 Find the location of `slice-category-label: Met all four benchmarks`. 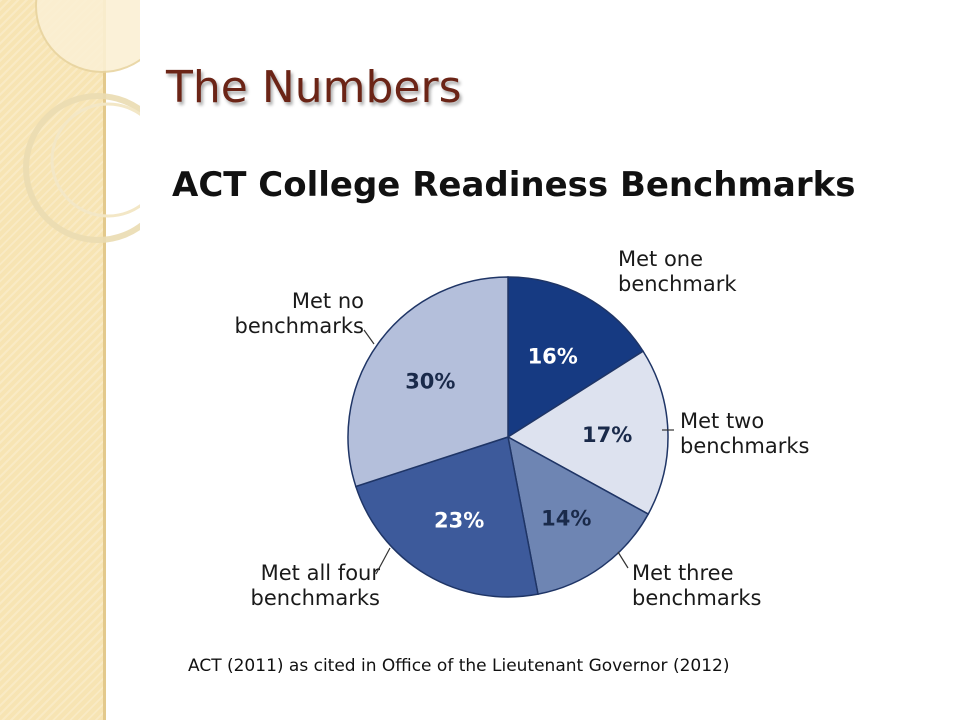

slice-category-label: Met all four benchmarks is located at coordinates (316, 585).